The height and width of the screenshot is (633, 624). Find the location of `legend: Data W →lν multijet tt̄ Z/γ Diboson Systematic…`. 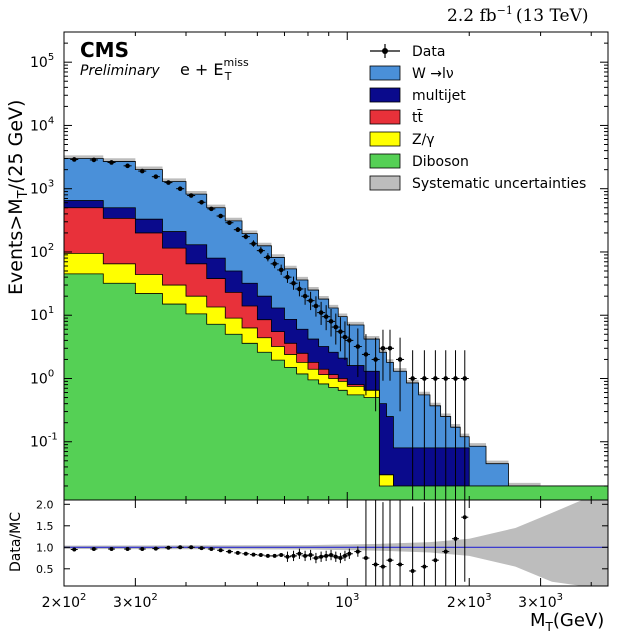

legend: Data W →lν multijet tt̄ Z/γ Diboson Systematic… is located at coordinates (477, 118).